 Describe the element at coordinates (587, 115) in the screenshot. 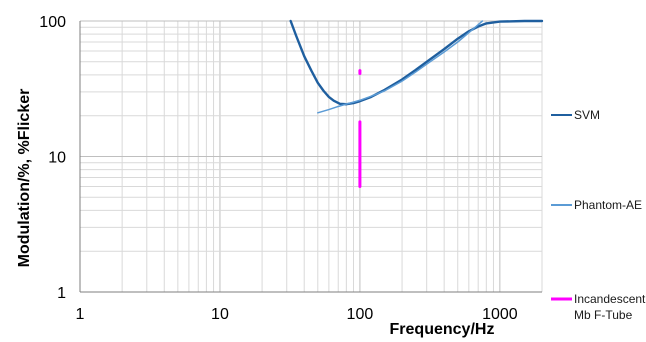

I see `legend-label: SVM` at that location.